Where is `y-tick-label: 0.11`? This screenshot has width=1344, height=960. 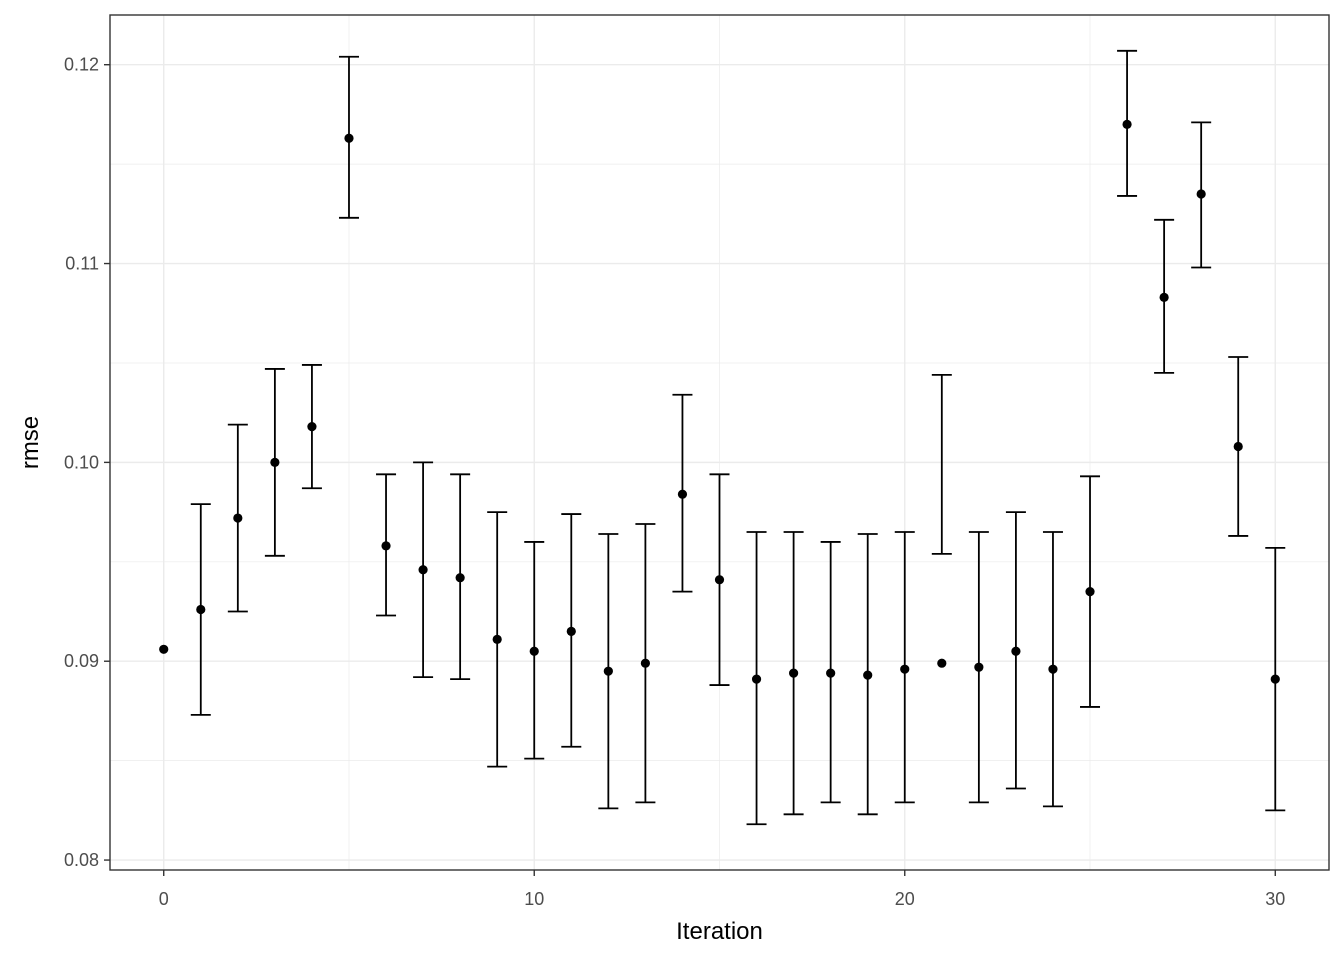 y-tick-label: 0.11 is located at coordinates (82, 264).